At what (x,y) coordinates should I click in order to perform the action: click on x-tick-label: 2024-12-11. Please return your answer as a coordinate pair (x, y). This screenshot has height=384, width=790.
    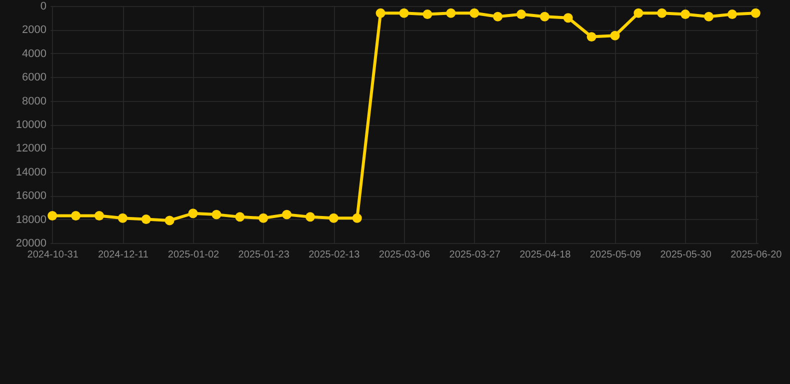
    Looking at the image, I should click on (123, 255).